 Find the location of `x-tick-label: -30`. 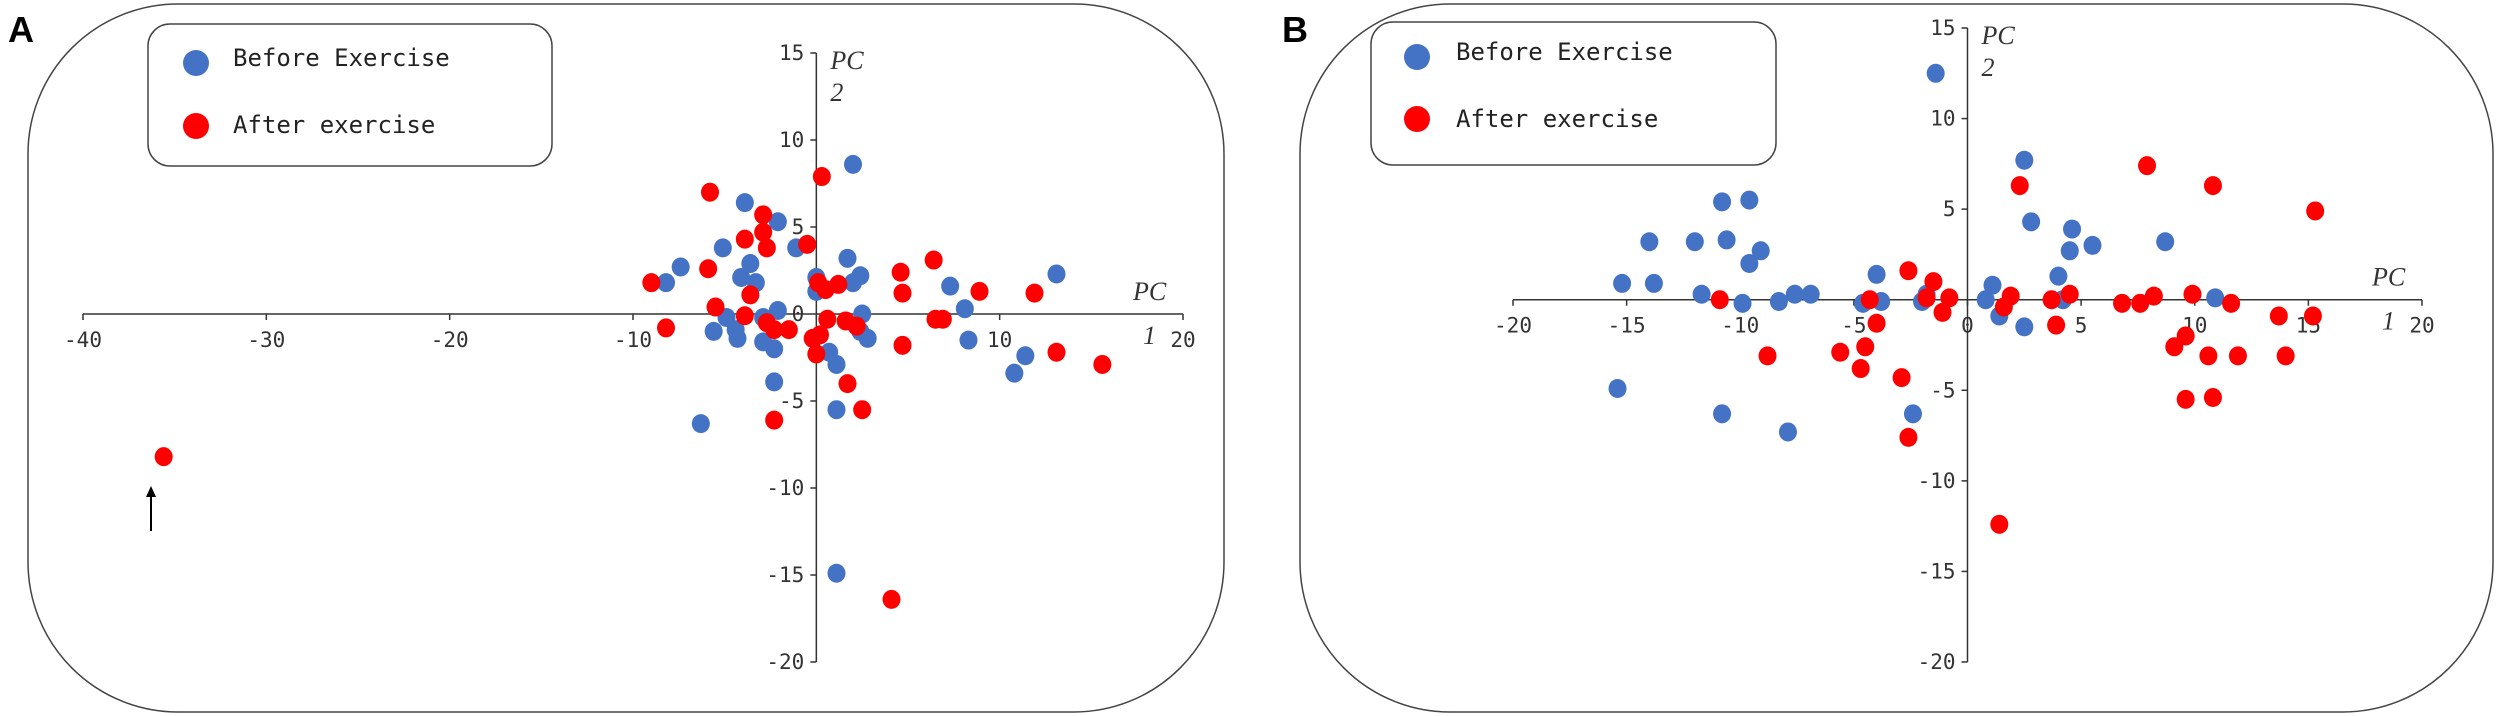

x-tick-label: -30 is located at coordinates (266, 340).